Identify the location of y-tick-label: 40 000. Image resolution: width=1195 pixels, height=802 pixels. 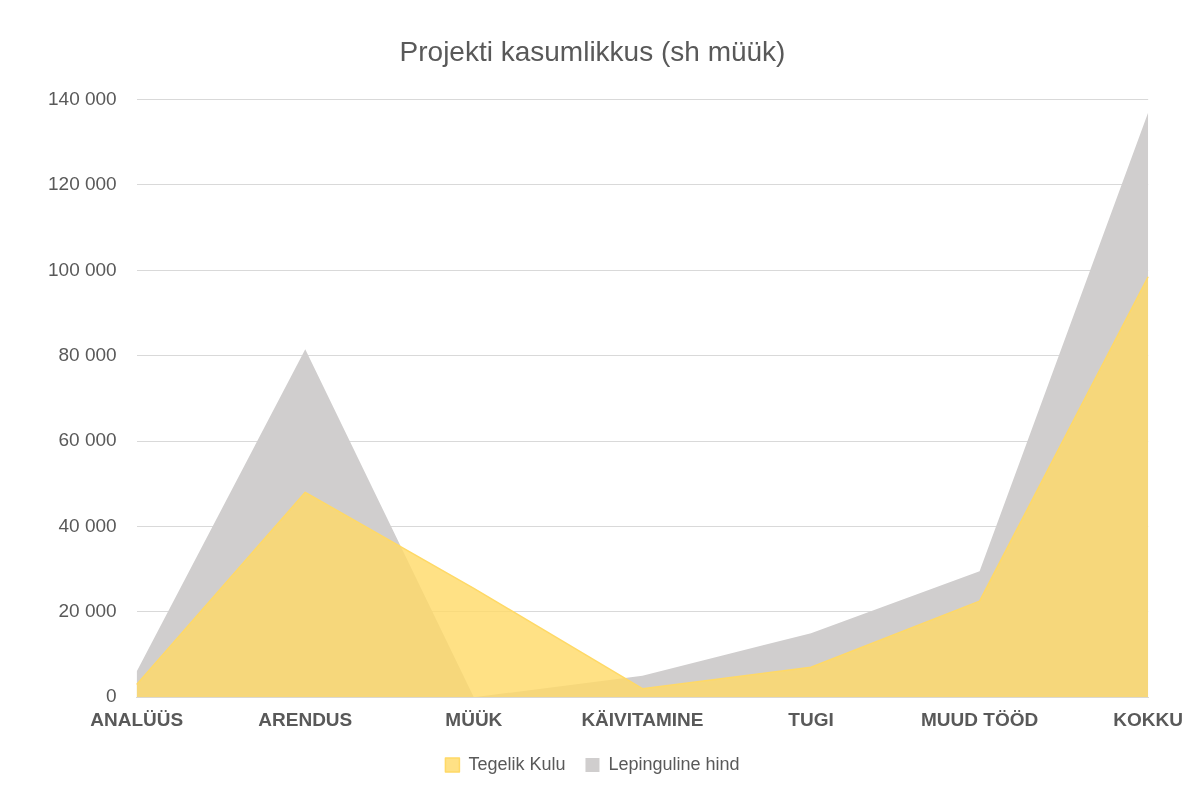
(87, 525).